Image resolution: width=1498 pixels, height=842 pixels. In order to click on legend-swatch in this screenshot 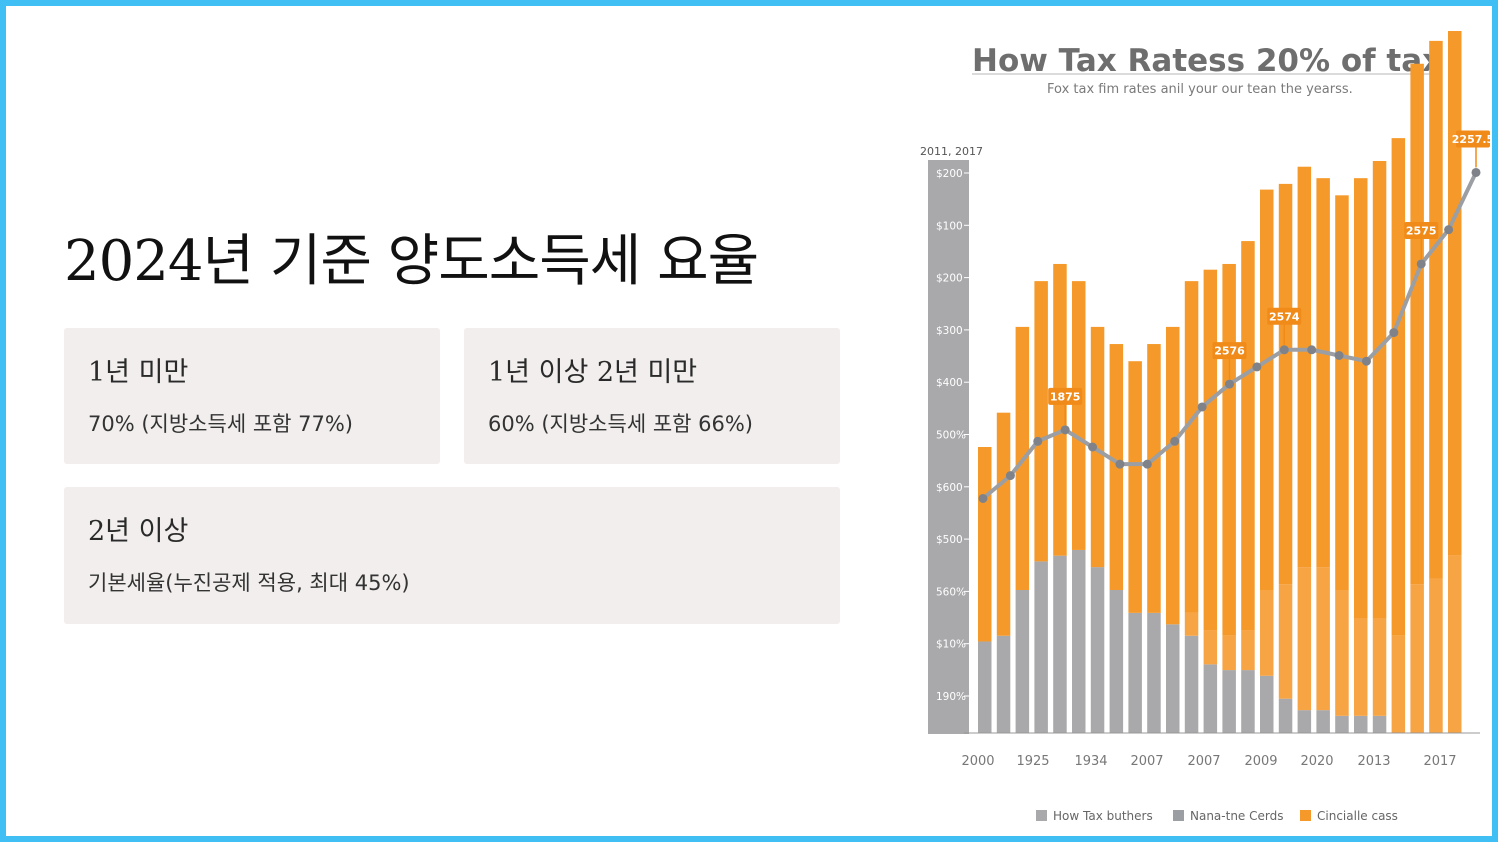, I will do `click(1041, 815)`.